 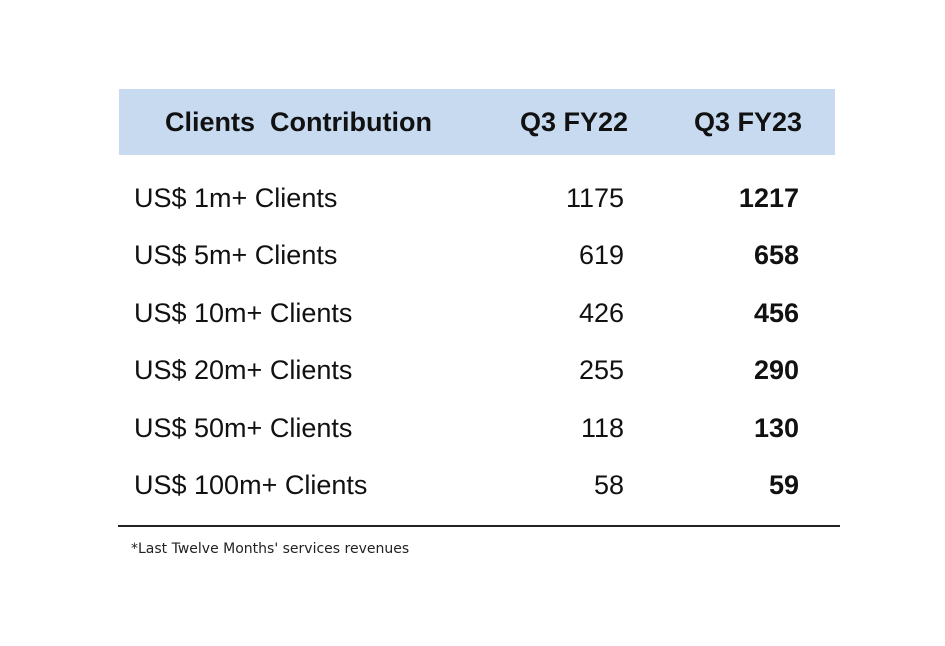 I want to click on row-q3-fy23-value: 130, so click(x=776, y=427).